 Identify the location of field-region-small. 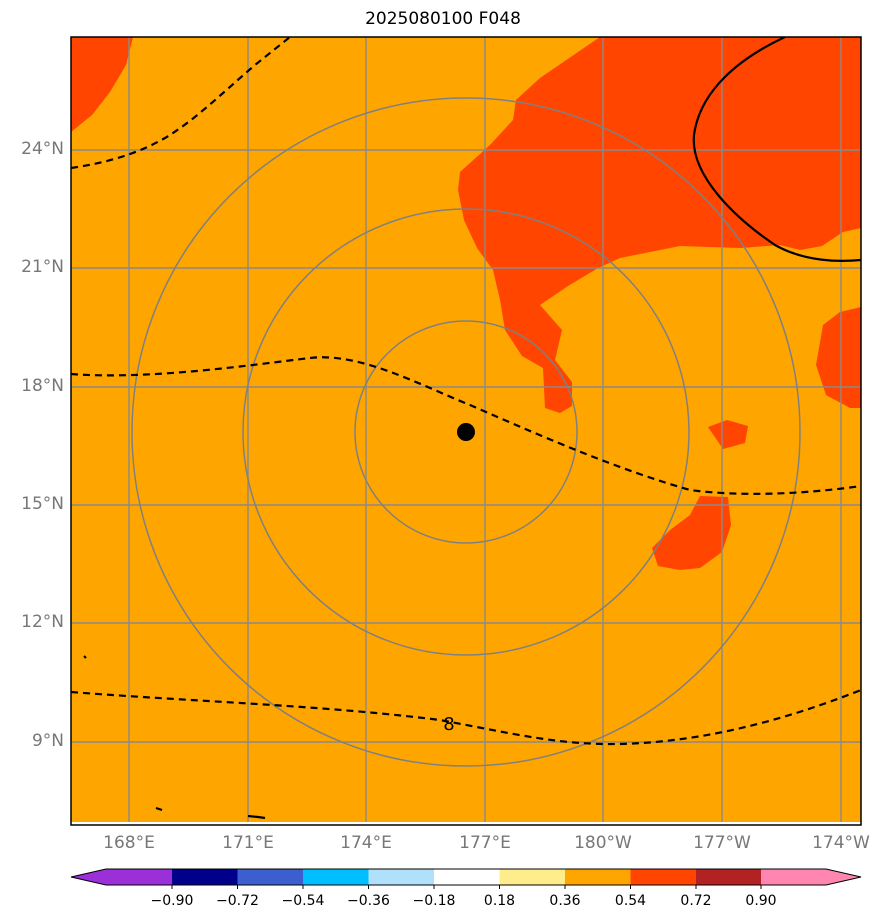
(728, 434).